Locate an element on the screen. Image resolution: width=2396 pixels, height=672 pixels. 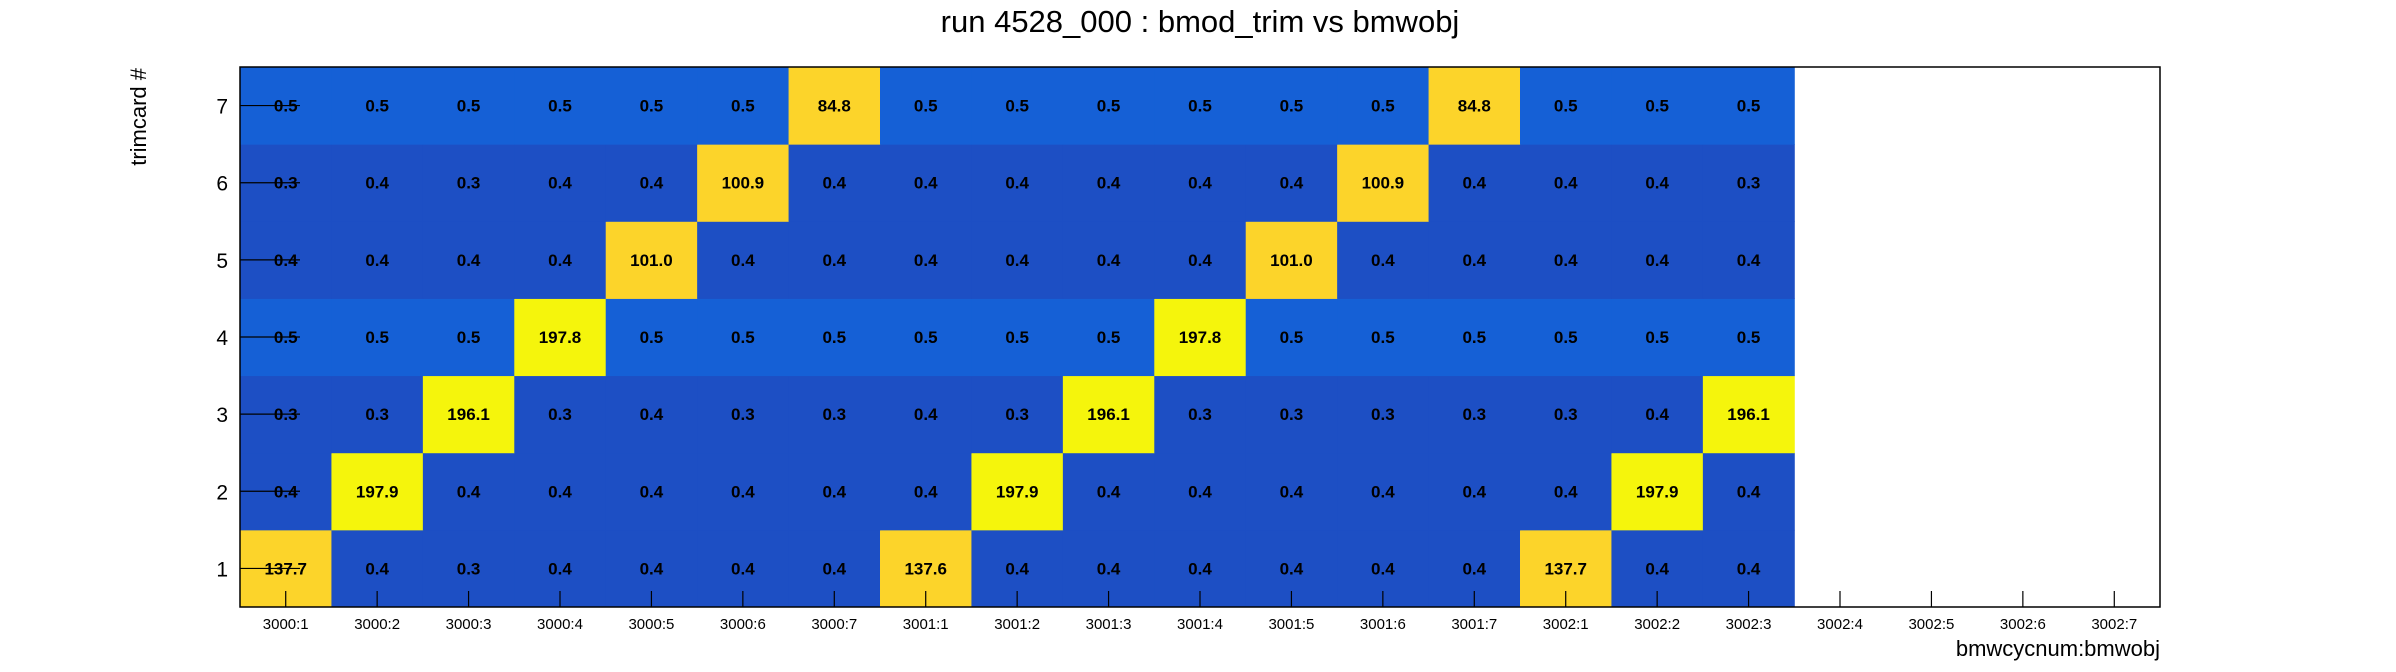
chart-title: run 4528_000 : bmod_trim vs bmwobj is located at coordinates (1200, 21).